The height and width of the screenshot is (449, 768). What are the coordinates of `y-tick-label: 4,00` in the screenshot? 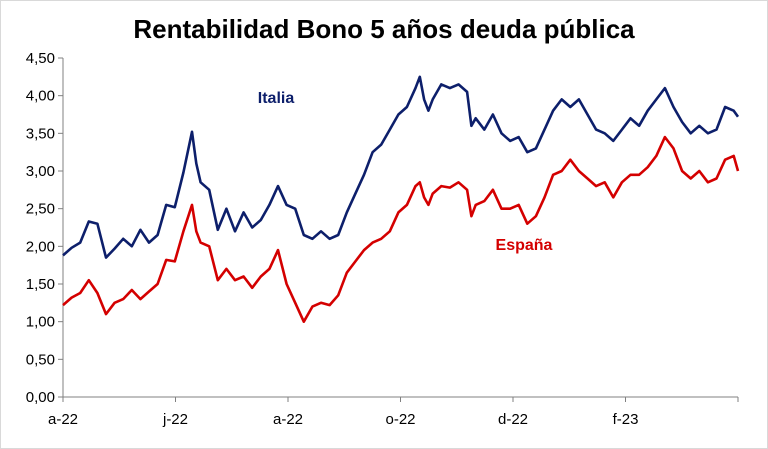 It's located at (40, 96).